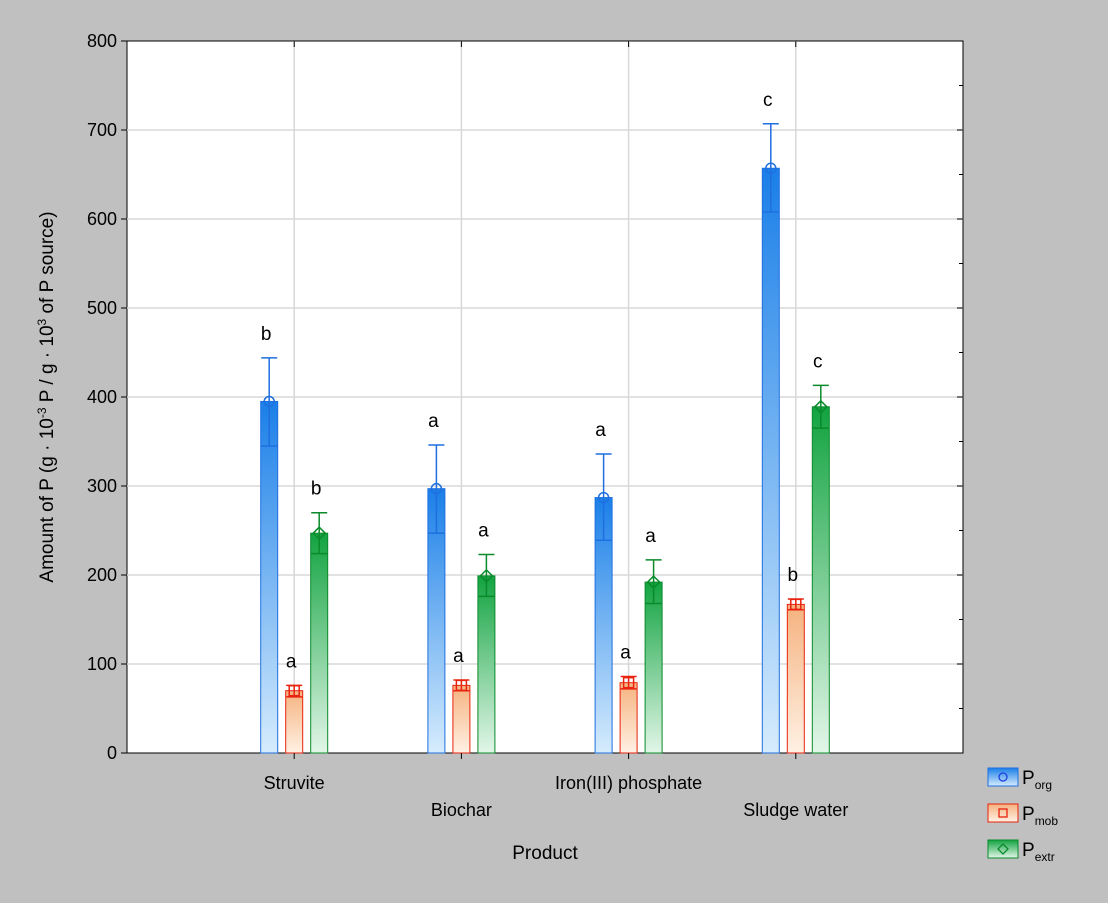 The image size is (1108, 903). What do you see at coordinates (47, 366) in the screenshot?
I see `y-axis-title-part: P / g · 10` at bounding box center [47, 366].